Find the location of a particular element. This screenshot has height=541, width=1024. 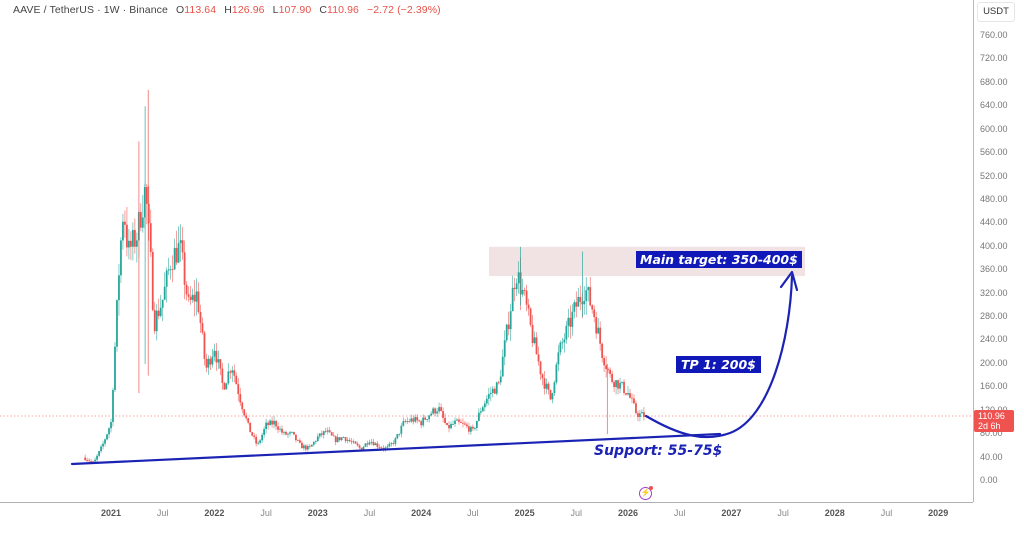

high-label: H is located at coordinates (228, 10).